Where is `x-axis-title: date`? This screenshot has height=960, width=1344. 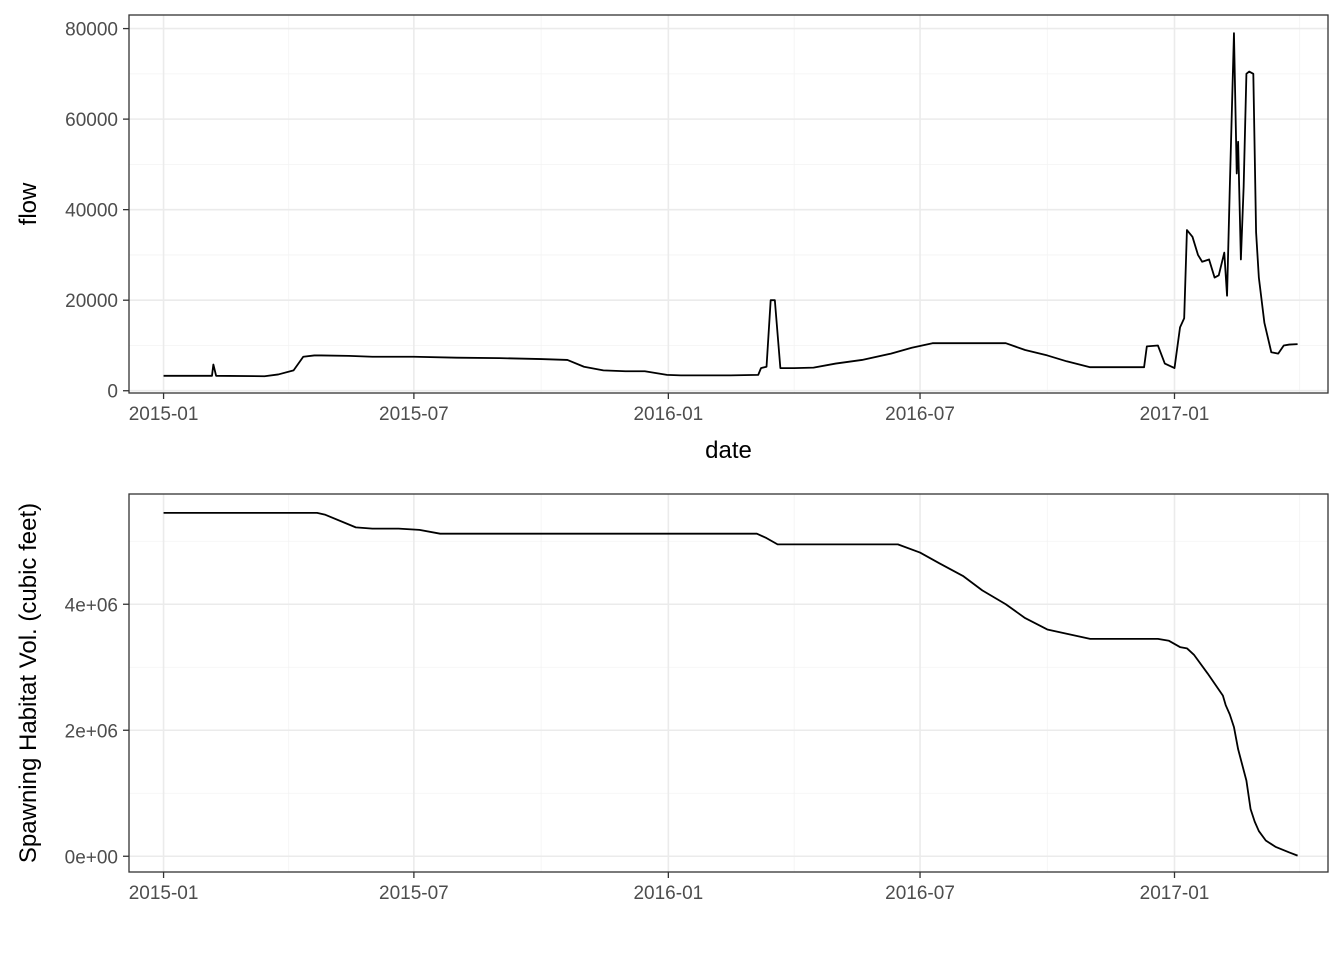 x-axis-title: date is located at coordinates (728, 450).